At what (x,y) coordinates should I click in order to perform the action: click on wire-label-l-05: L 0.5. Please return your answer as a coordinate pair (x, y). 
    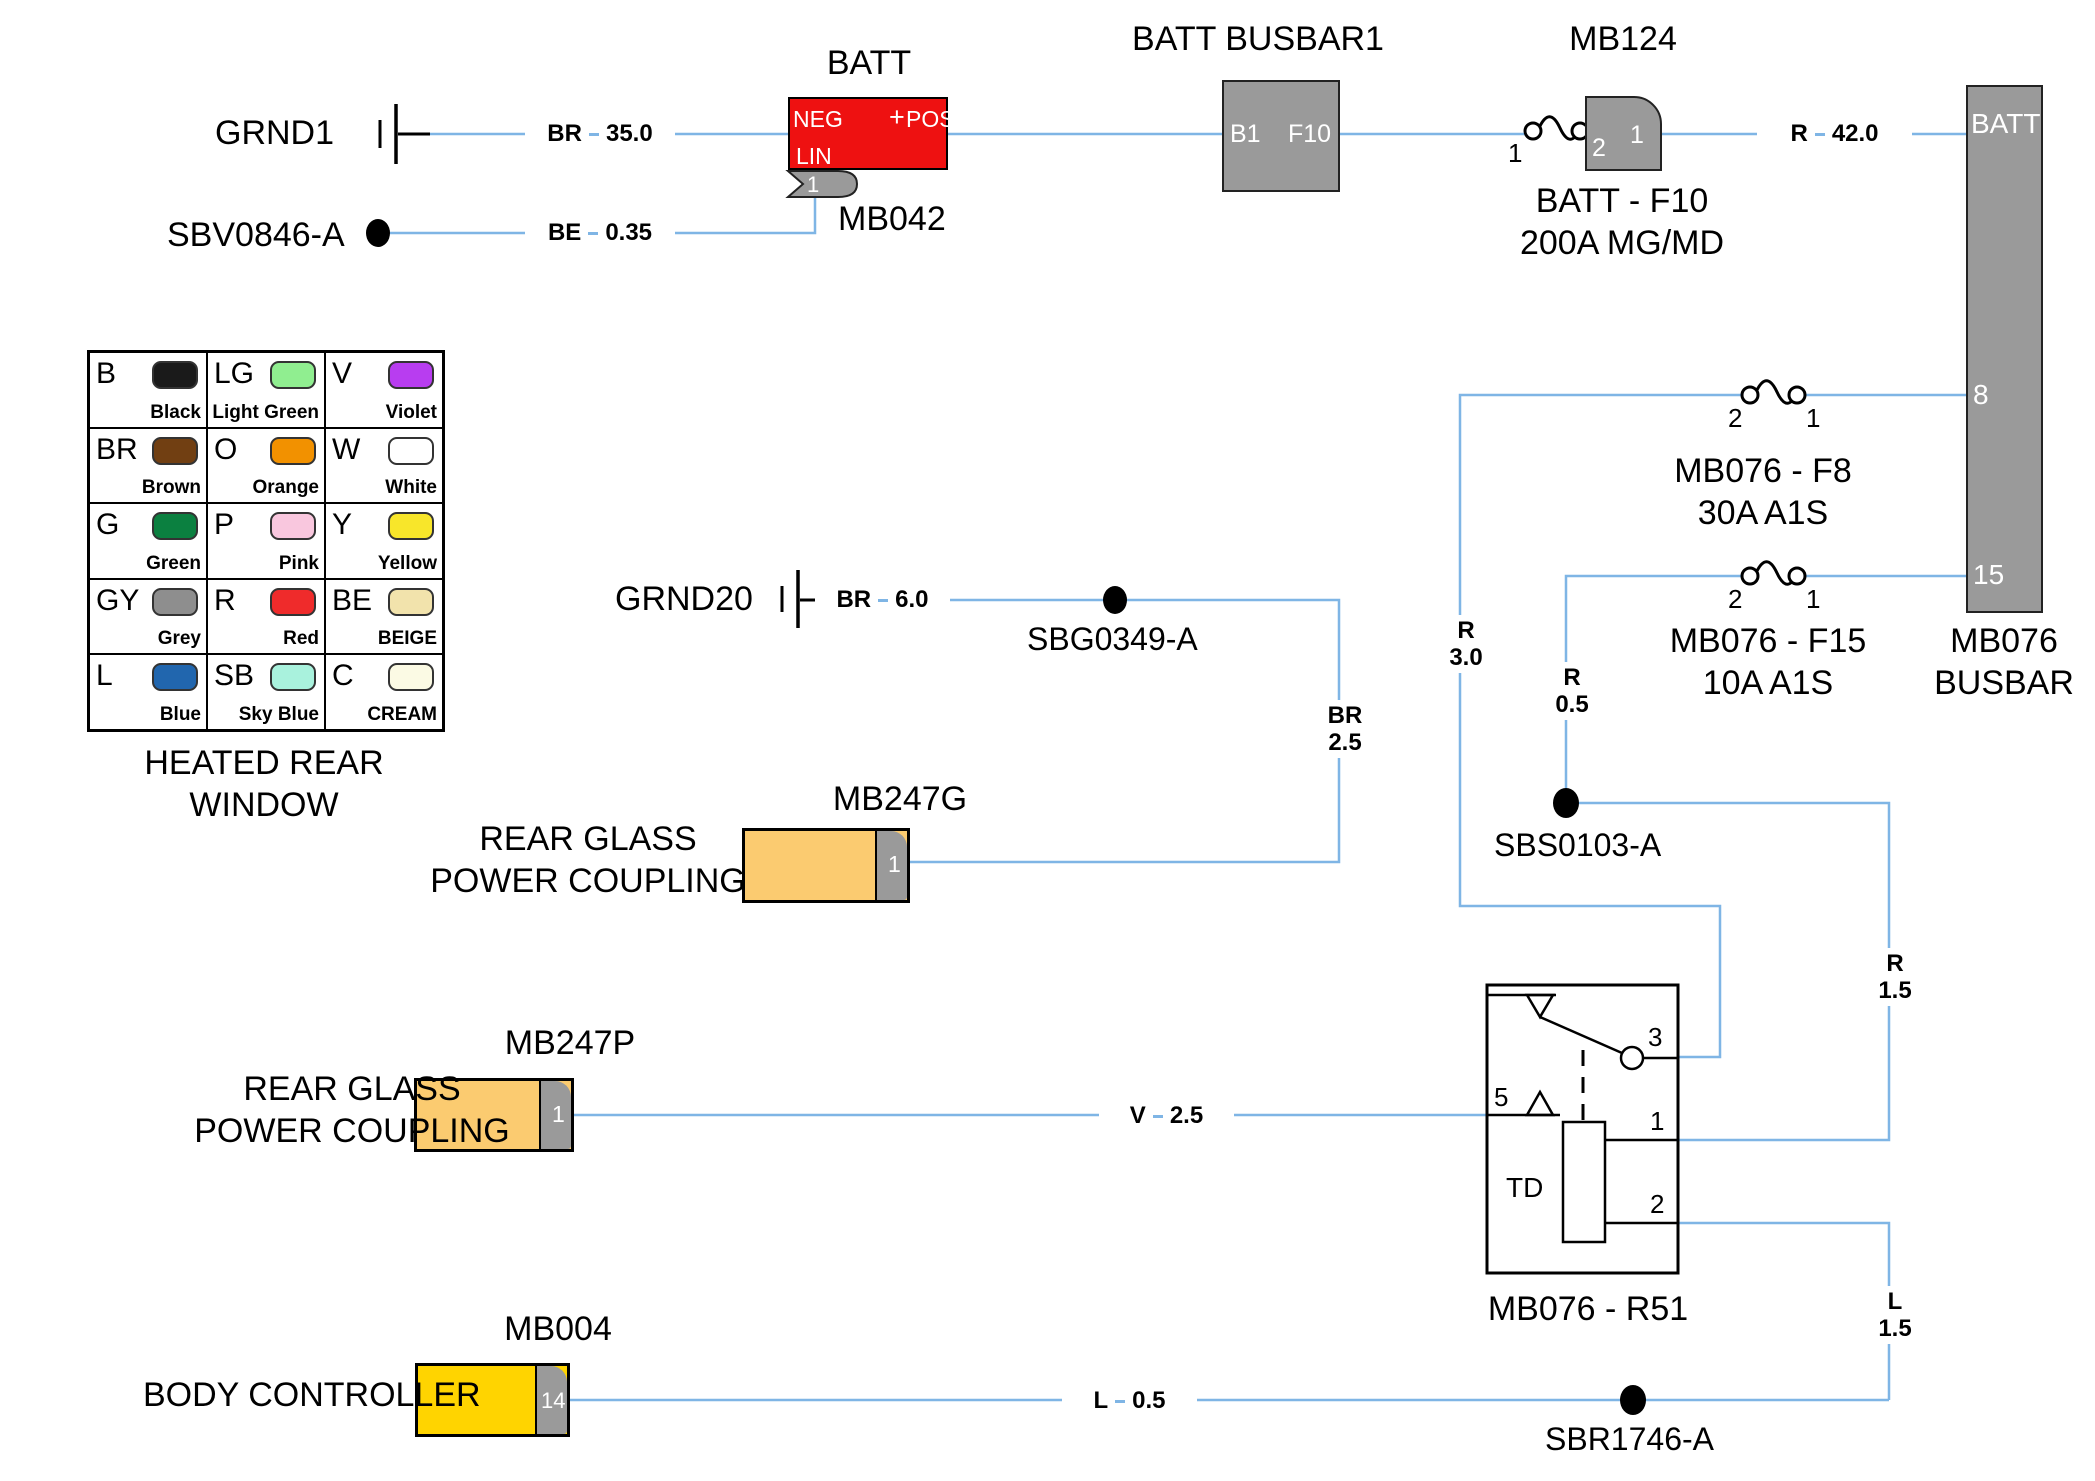
    Looking at the image, I should click on (1129, 1401).